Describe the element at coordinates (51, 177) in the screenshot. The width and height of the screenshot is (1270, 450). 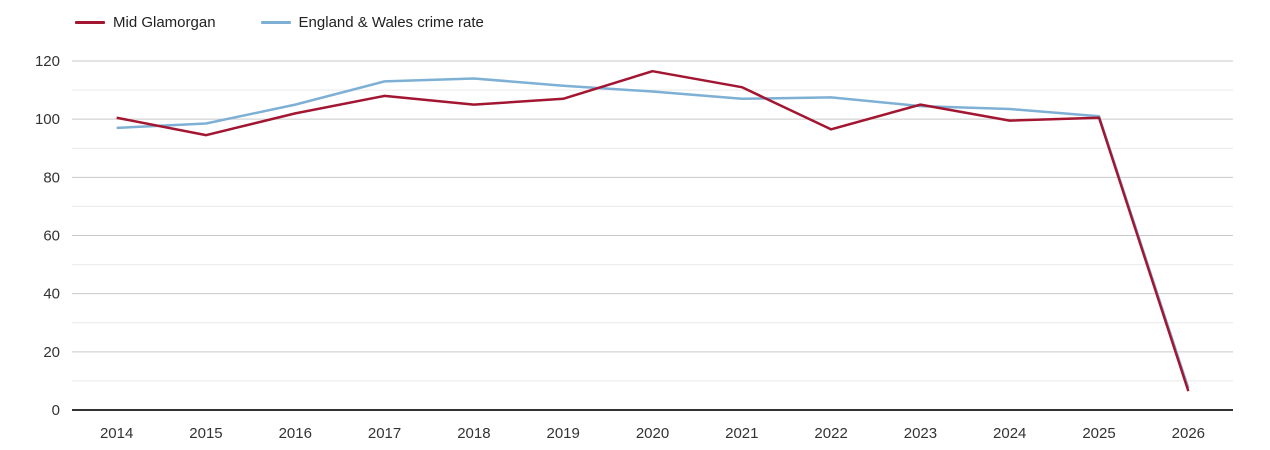
I see `y-axis-tick-label: 80` at that location.